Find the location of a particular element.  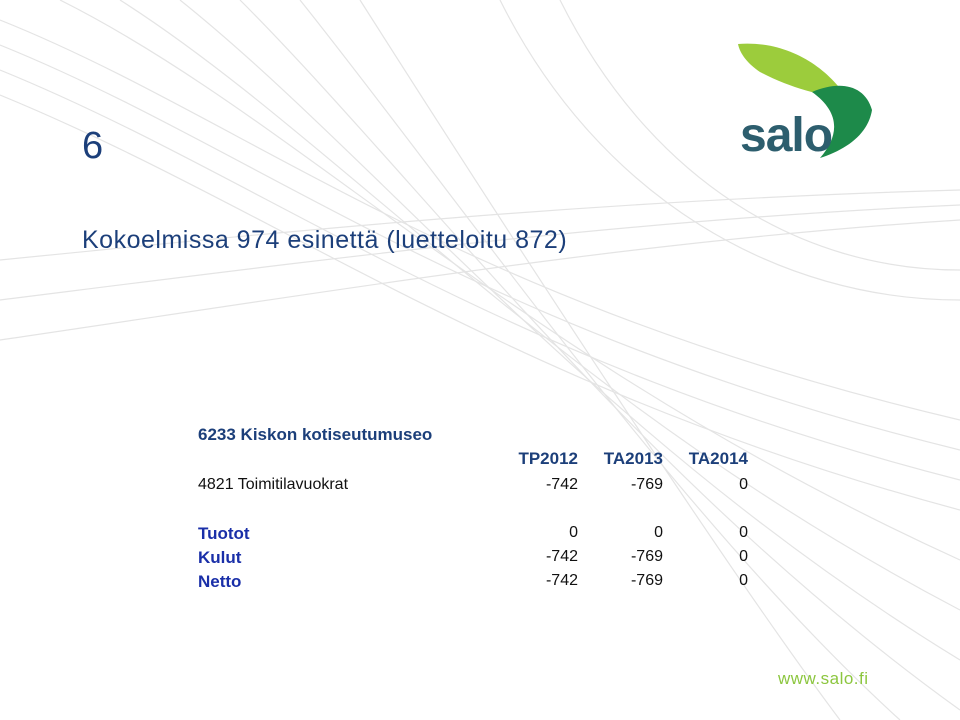

row-value: -742 is located at coordinates (561, 484).